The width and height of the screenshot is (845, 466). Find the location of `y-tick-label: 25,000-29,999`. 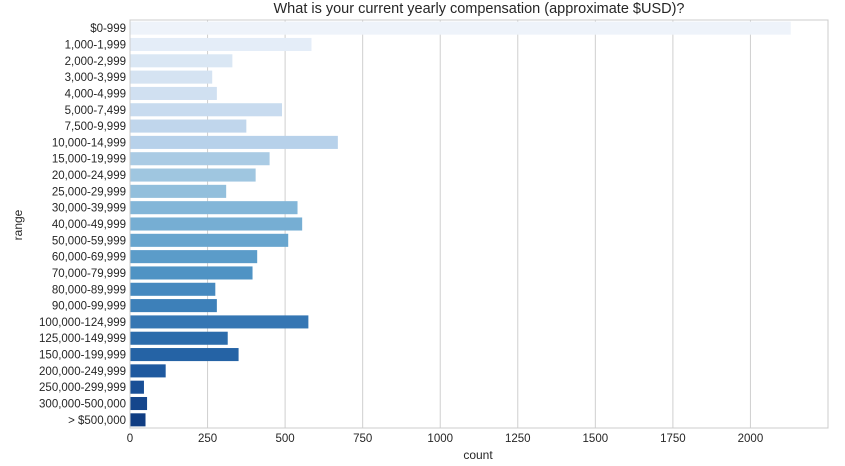

y-tick-label: 25,000-29,999 is located at coordinates (89, 192).